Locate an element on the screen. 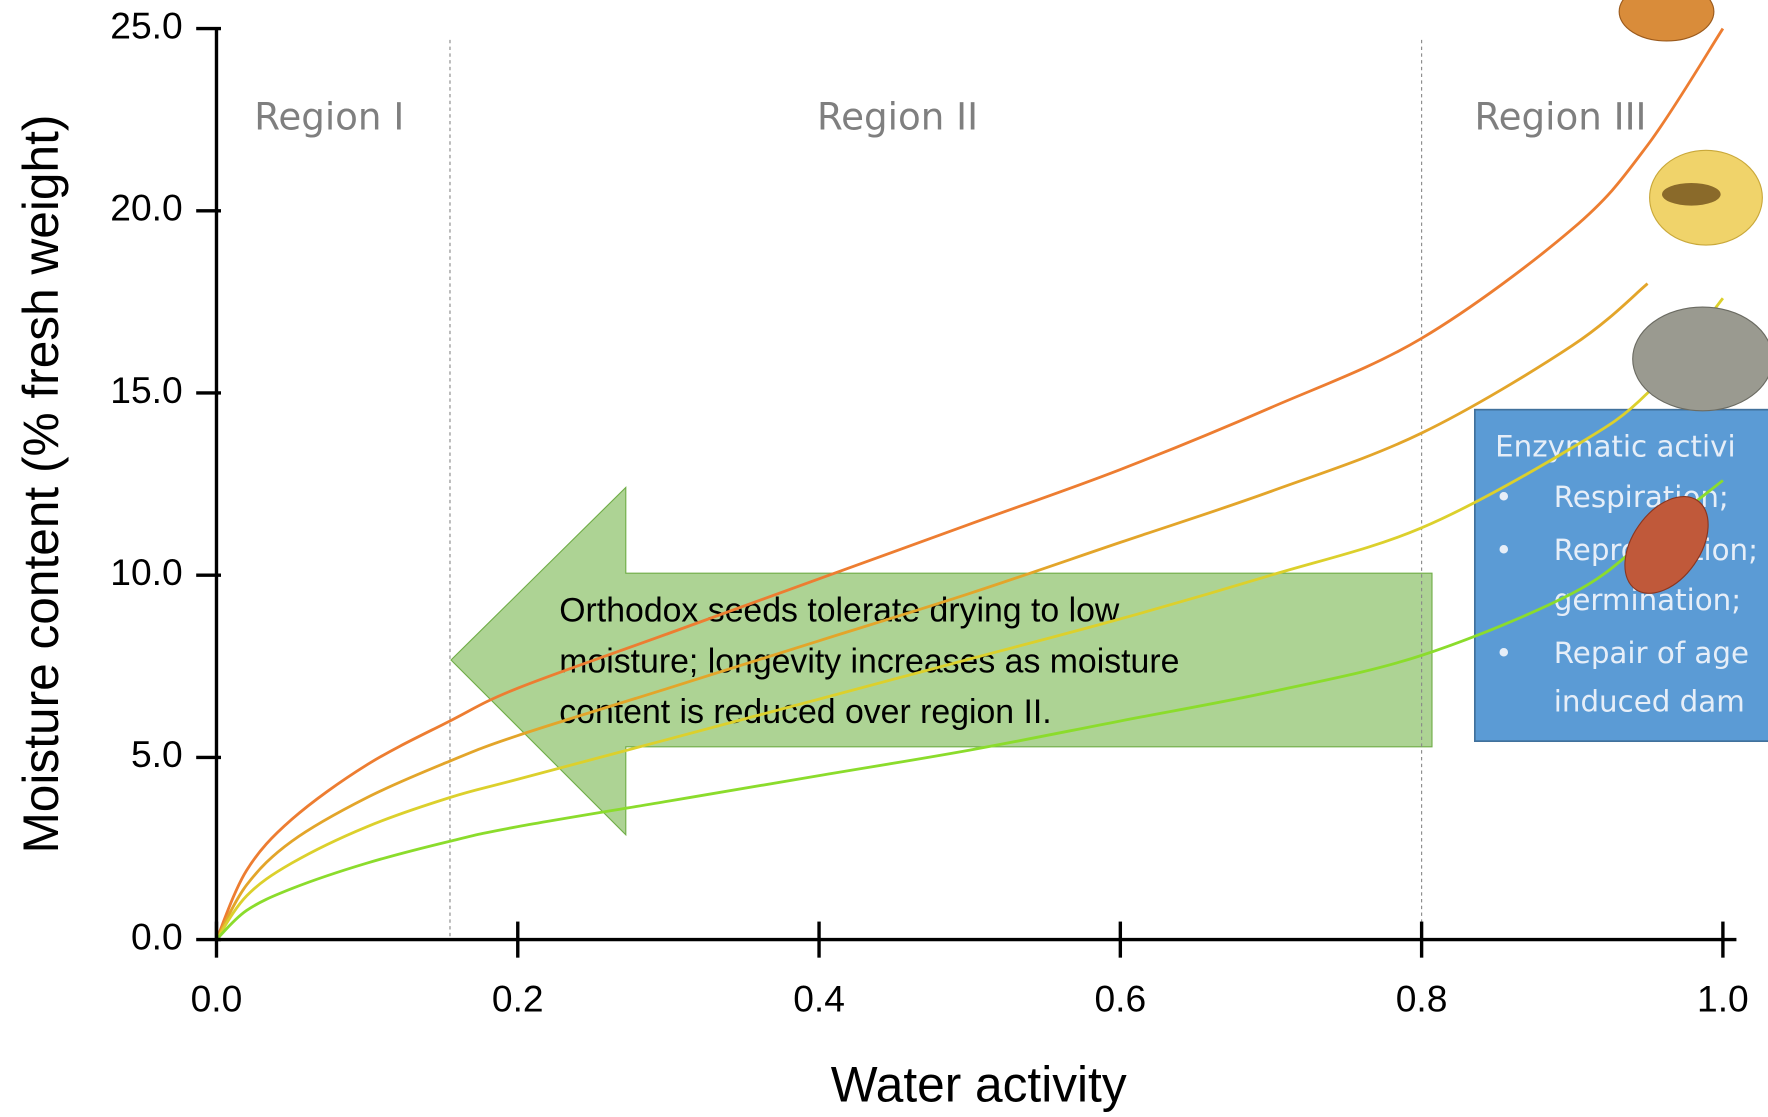 This screenshot has width=1768, height=1117. x-tick-label: 0.2 is located at coordinates (518, 998).